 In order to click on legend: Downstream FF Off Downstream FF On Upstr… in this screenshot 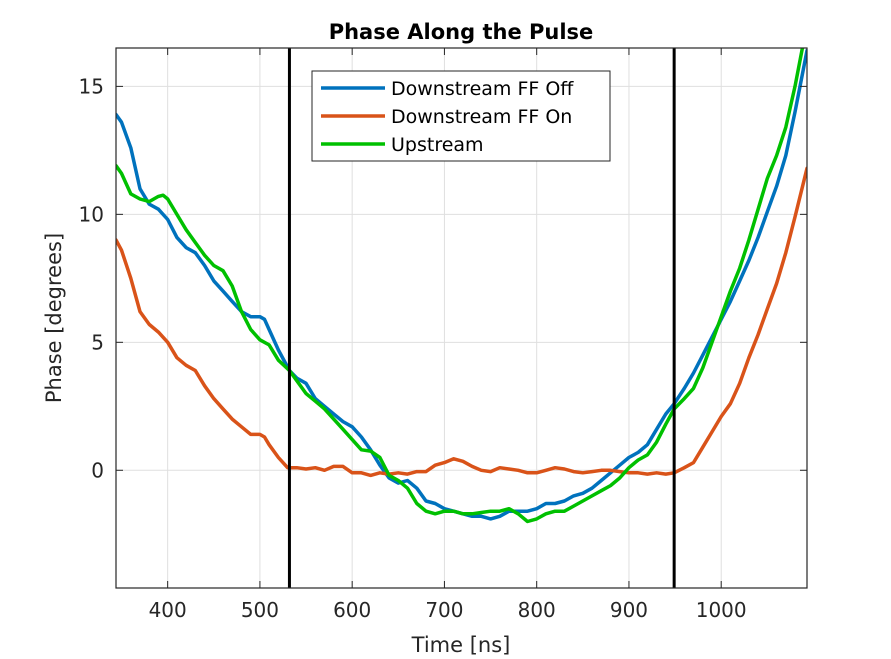, I will do `click(461, 116)`.